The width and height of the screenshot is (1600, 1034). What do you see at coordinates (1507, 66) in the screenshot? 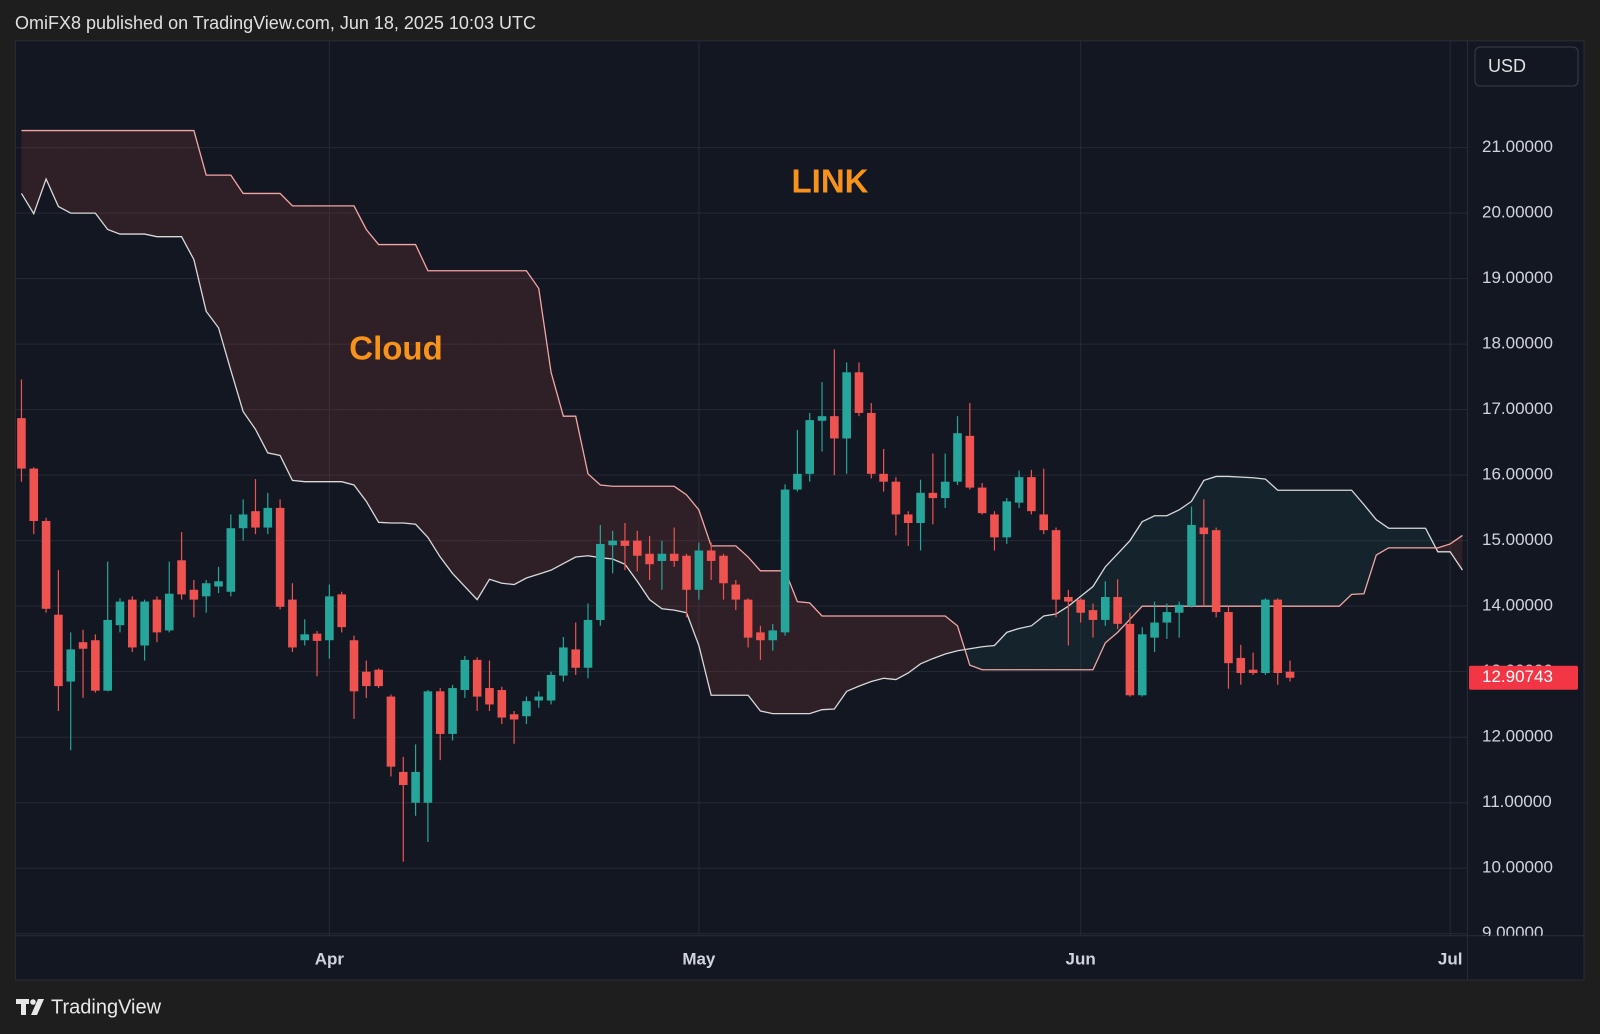
I see `currency: USD` at bounding box center [1507, 66].